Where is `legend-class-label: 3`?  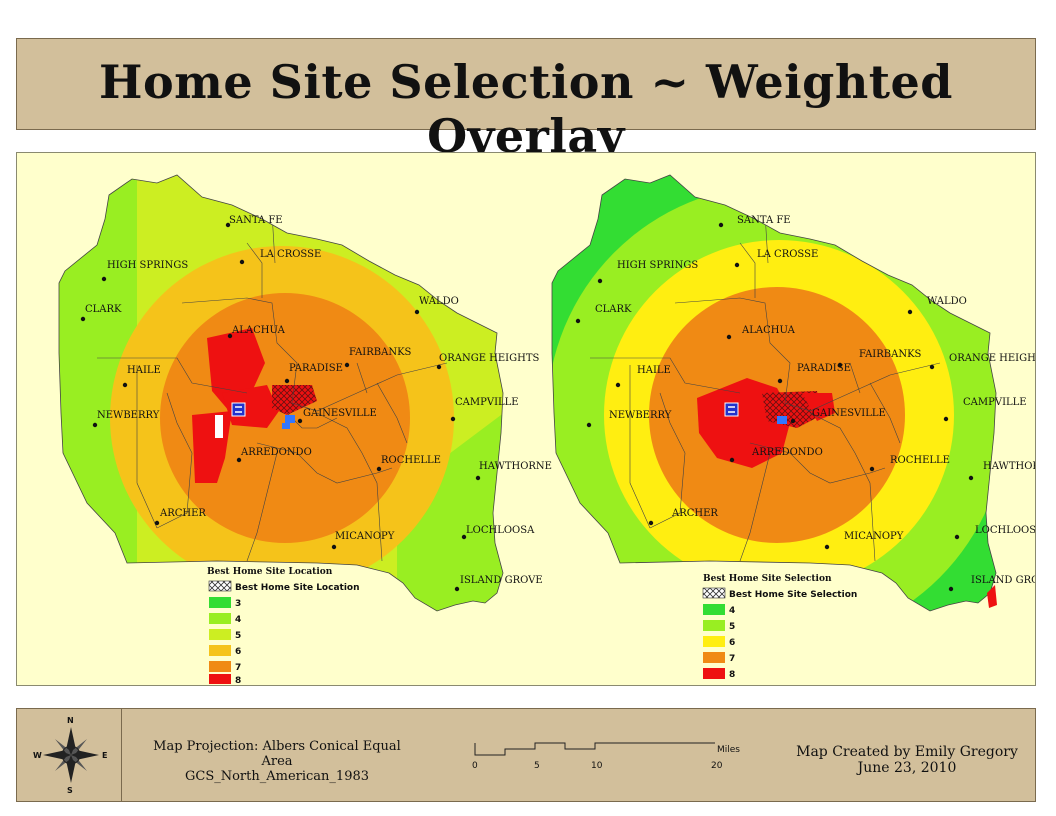
legend-class-label: 3 is located at coordinates (238, 604).